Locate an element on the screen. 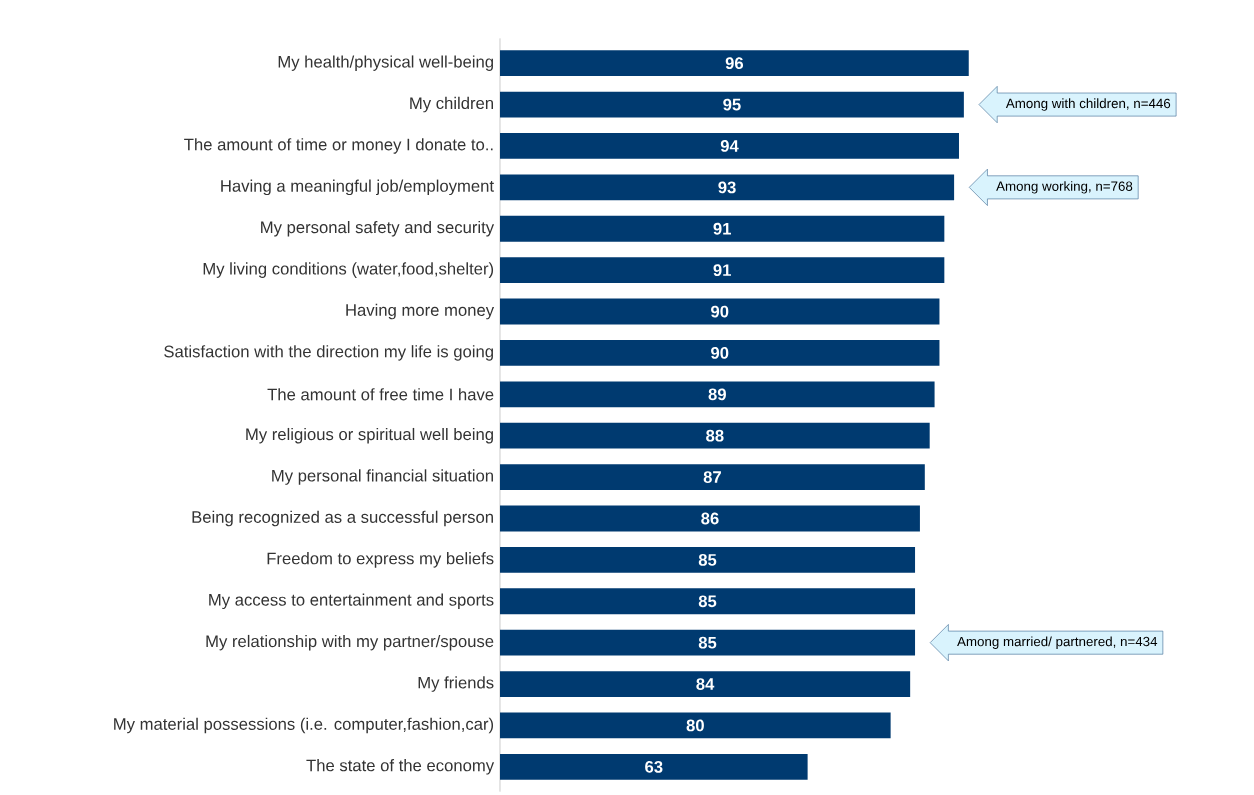  data-label: 84 is located at coordinates (705, 684).